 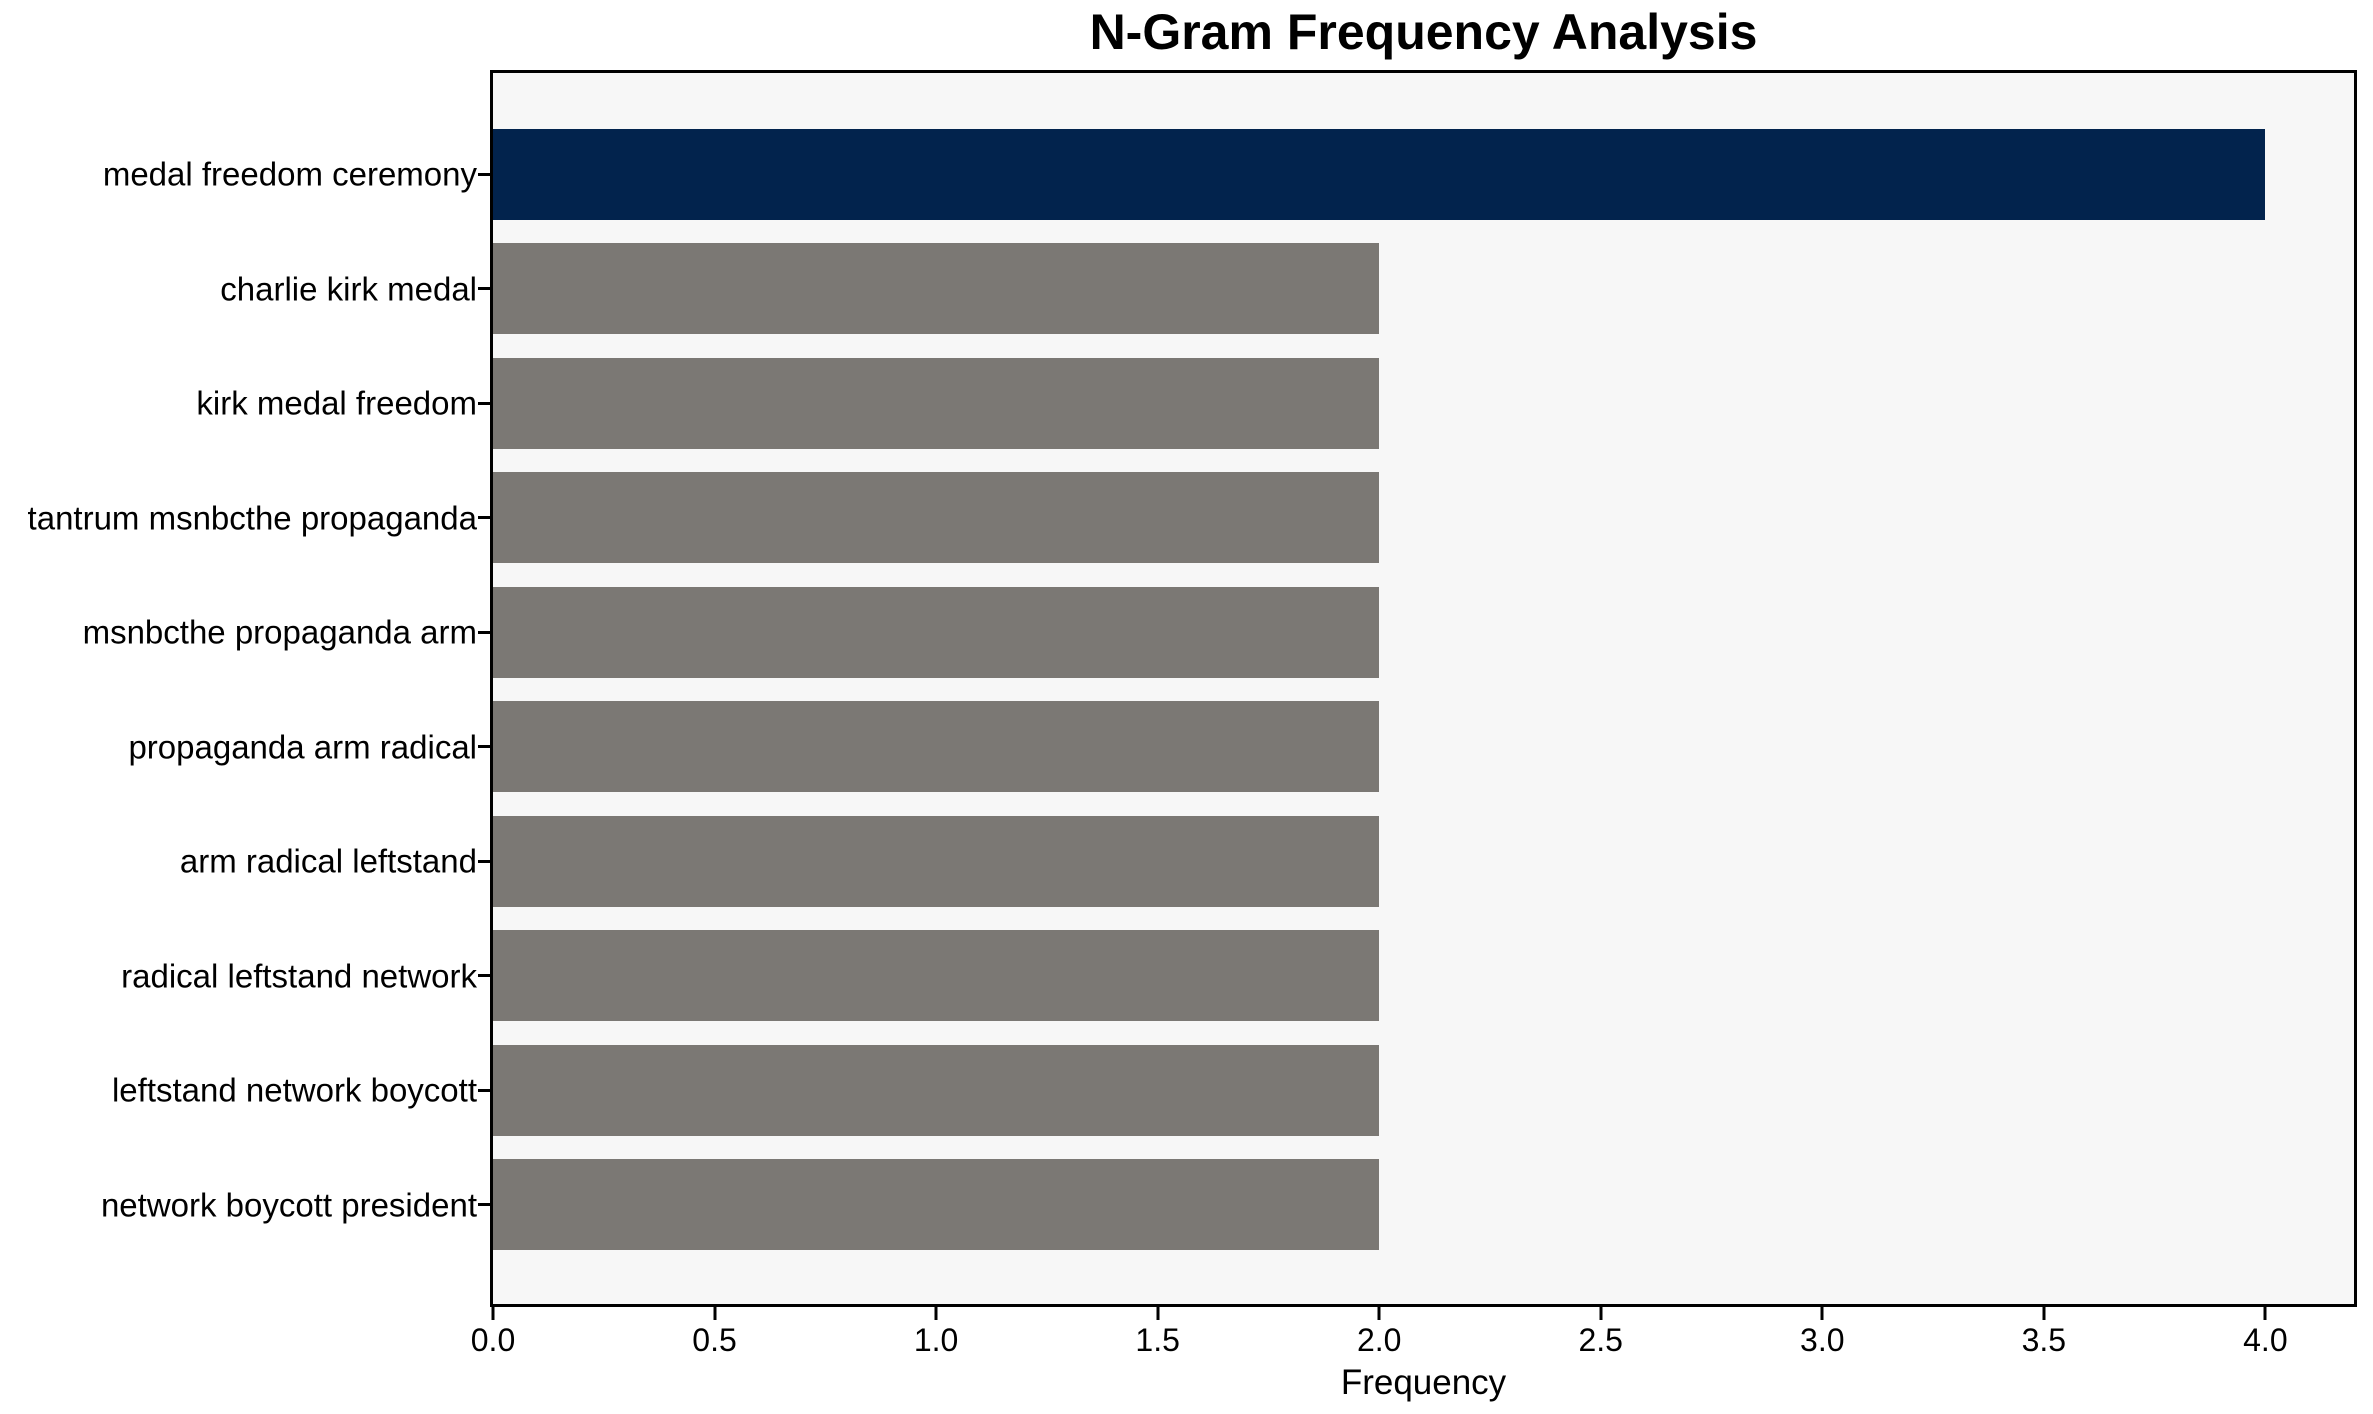 What do you see at coordinates (252, 518) in the screenshot?
I see `y-tick-label: tantrum msnbcthe propaganda` at bounding box center [252, 518].